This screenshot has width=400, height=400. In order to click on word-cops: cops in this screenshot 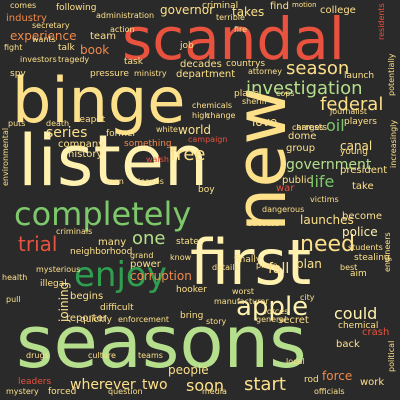, I will do `click(285, 93)`.